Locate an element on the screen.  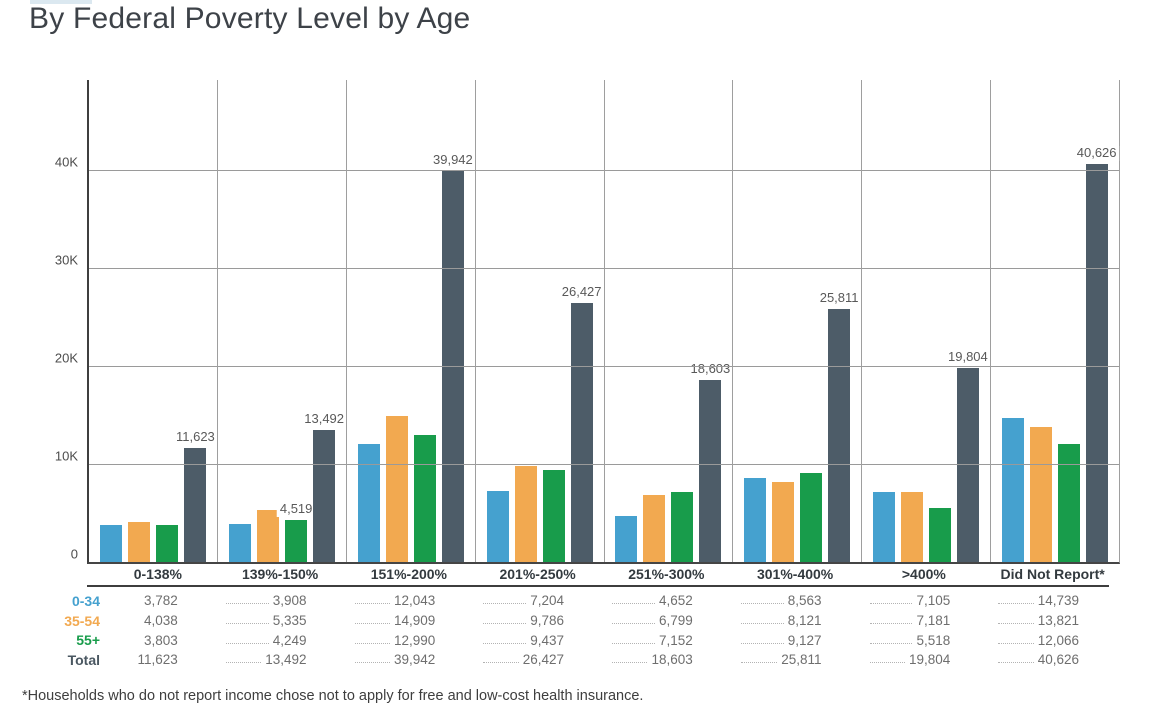
category-header: 139%-150% is located at coordinates (280, 574).